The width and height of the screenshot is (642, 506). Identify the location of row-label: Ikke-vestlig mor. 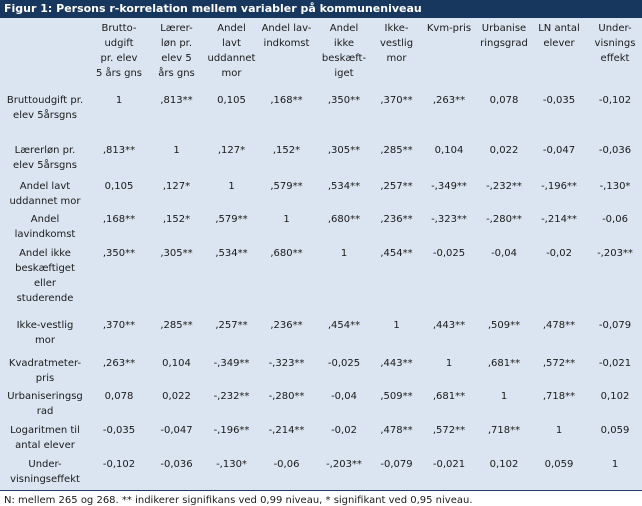
(45, 334).